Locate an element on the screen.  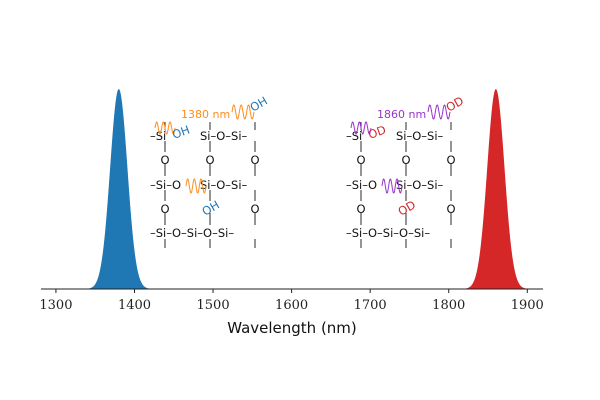
wavelength-label: 1380 nm is located at coordinates (205, 114).